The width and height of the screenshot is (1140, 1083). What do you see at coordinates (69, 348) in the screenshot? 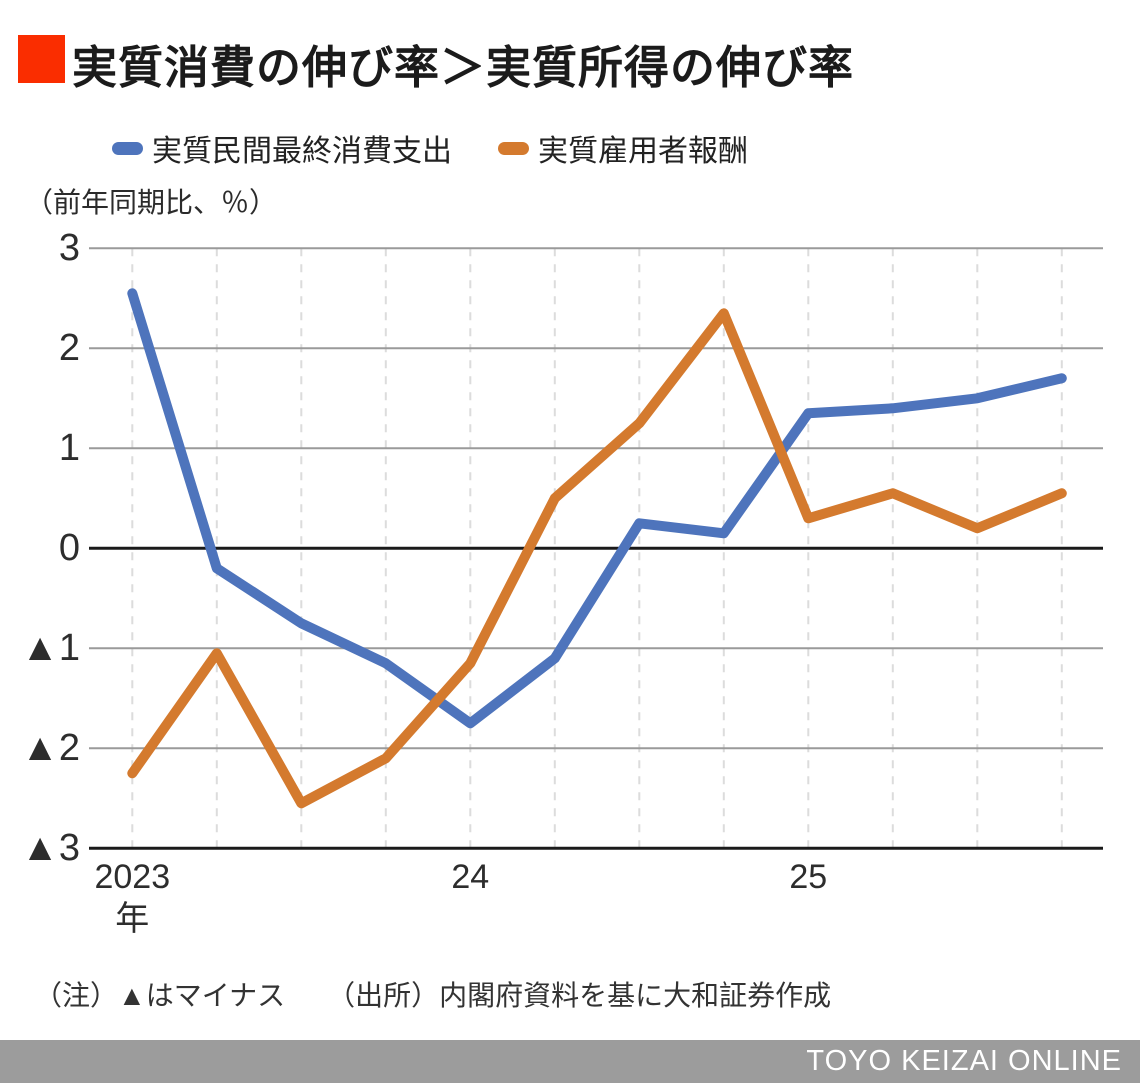
I see `y-tick-label: 2` at bounding box center [69, 348].